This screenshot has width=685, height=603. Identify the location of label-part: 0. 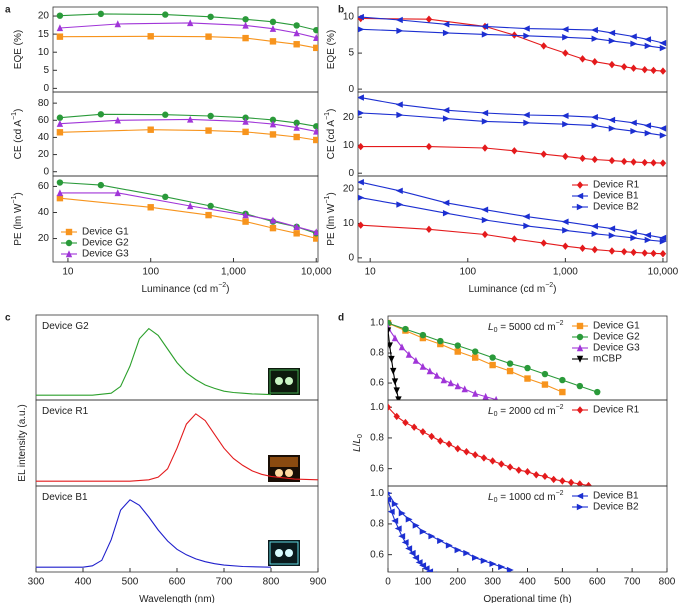
(496, 330).